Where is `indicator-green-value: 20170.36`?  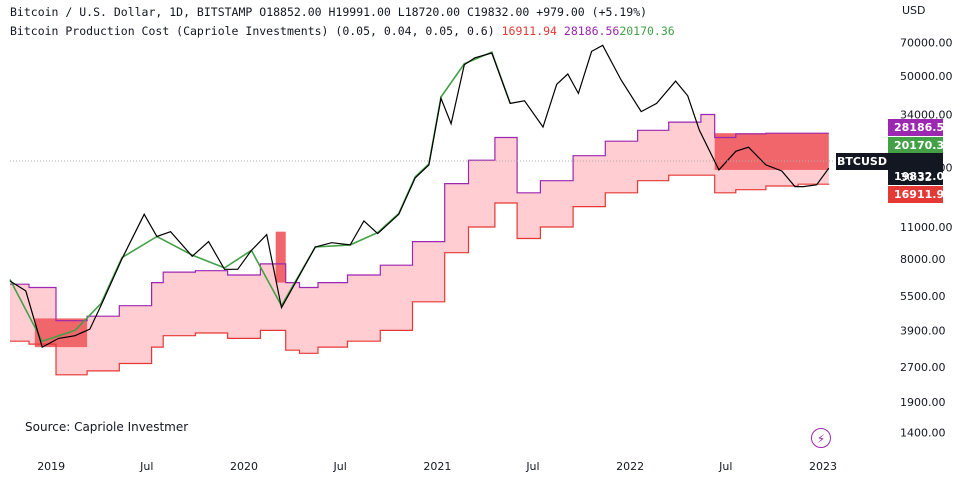 indicator-green-value: 20170.36 is located at coordinates (647, 31).